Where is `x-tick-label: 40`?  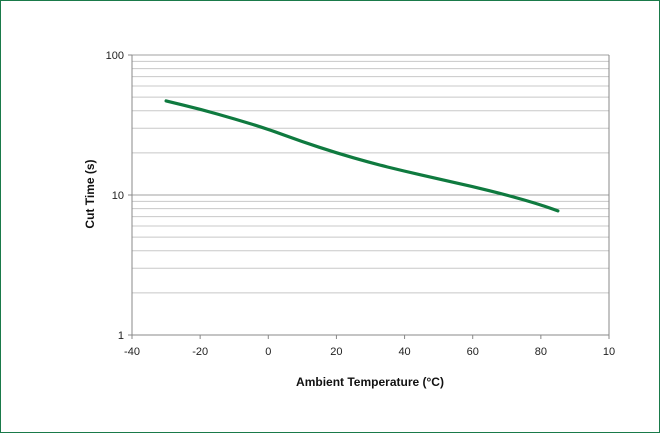
x-tick-label: 40 is located at coordinates (404, 352).